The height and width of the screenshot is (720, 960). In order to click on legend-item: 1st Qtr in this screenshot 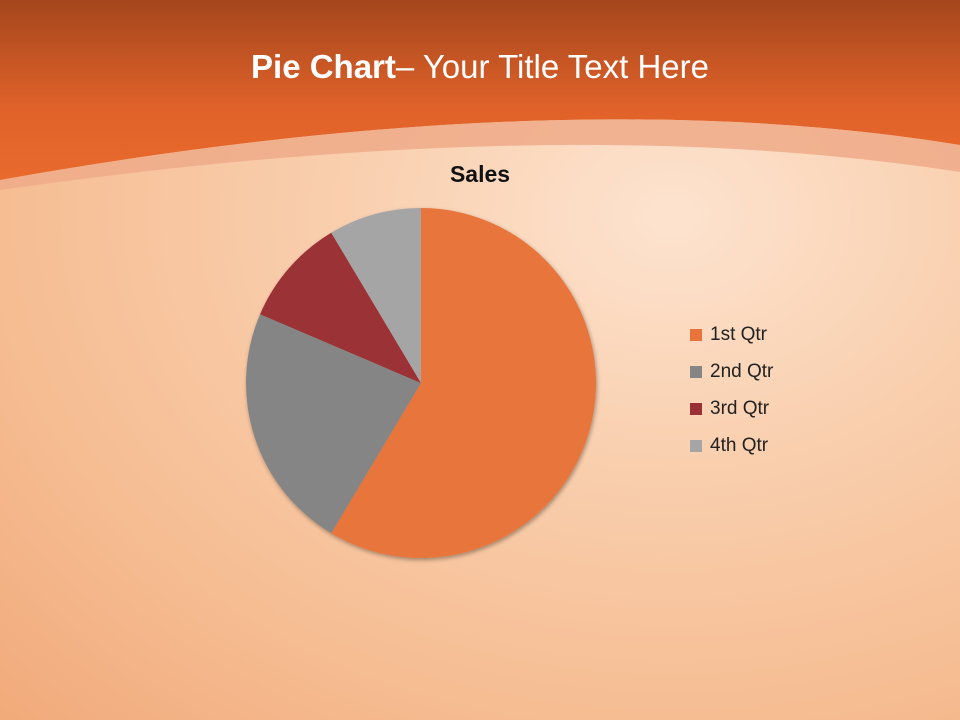, I will do `click(731, 334)`.